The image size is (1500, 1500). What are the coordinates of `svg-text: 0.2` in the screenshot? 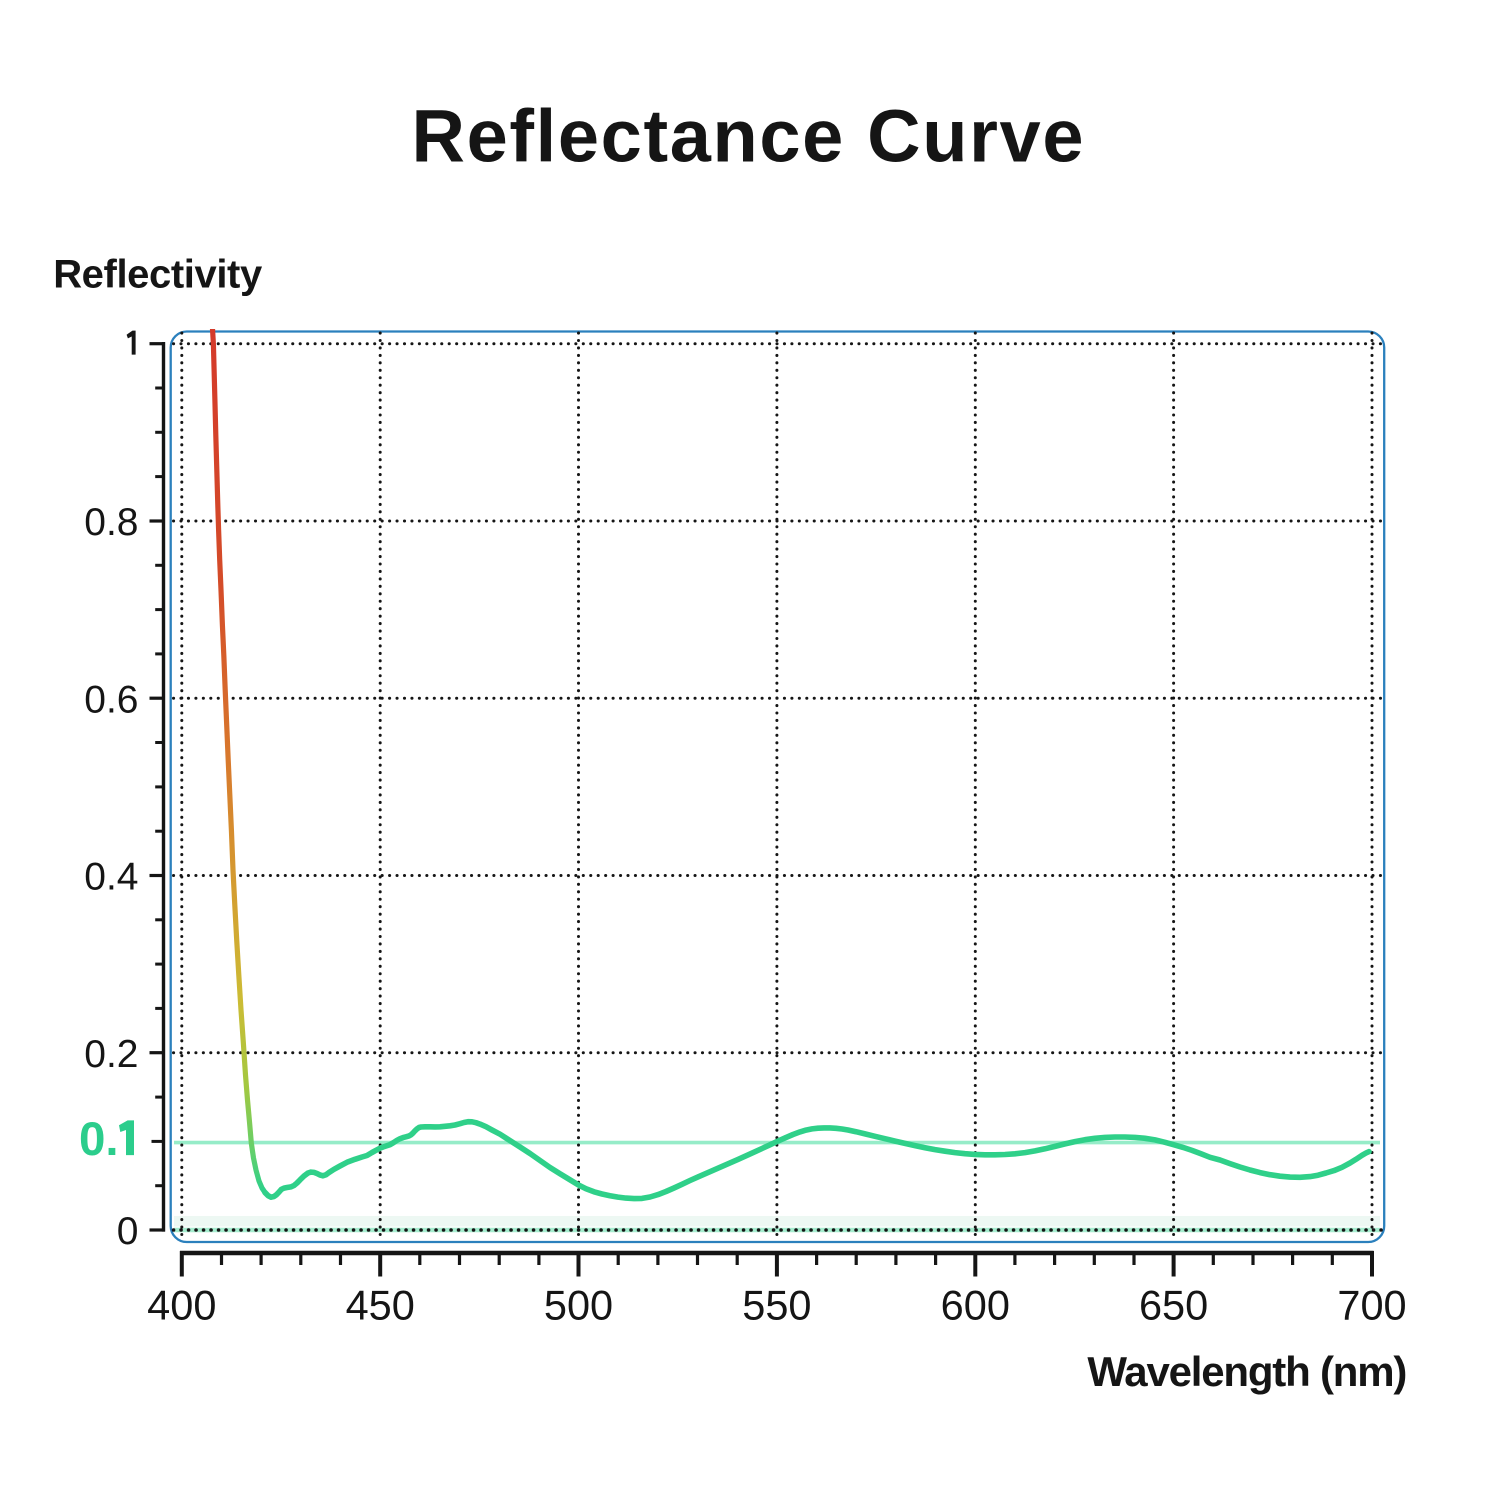 It's located at (111, 1054).